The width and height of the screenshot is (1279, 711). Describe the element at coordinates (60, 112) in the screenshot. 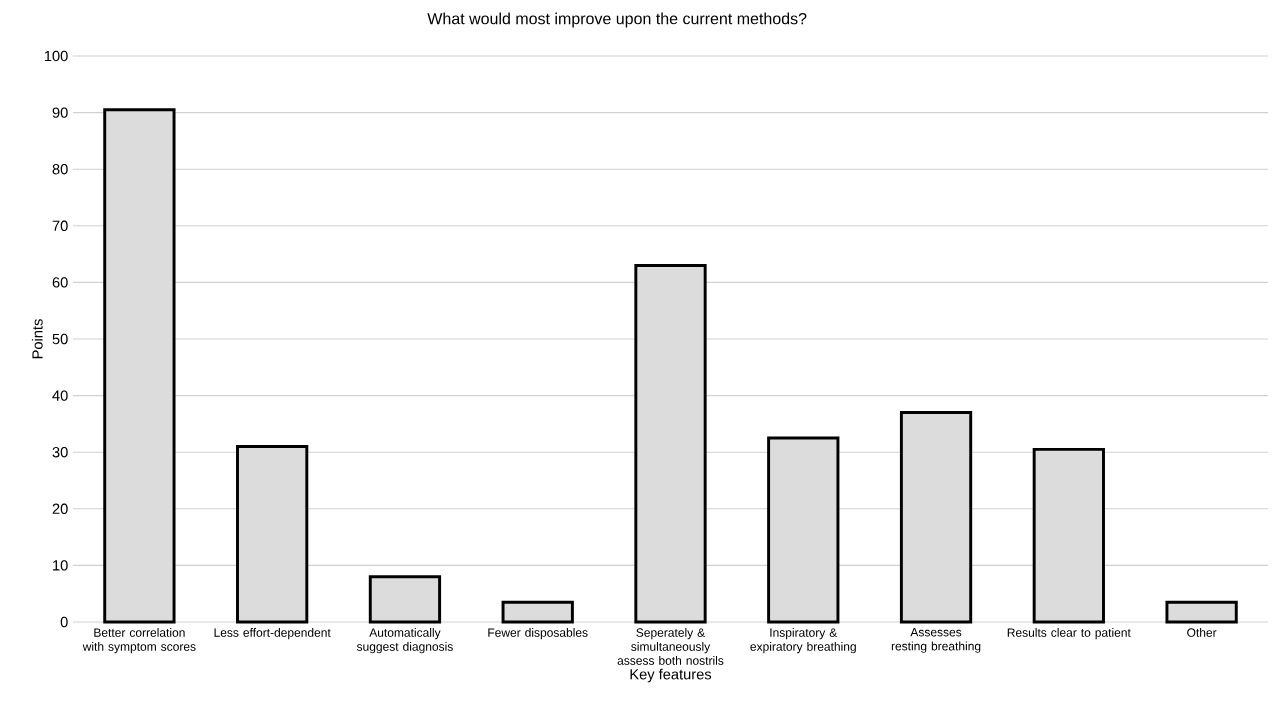

I see `y-tick-label: 90` at that location.